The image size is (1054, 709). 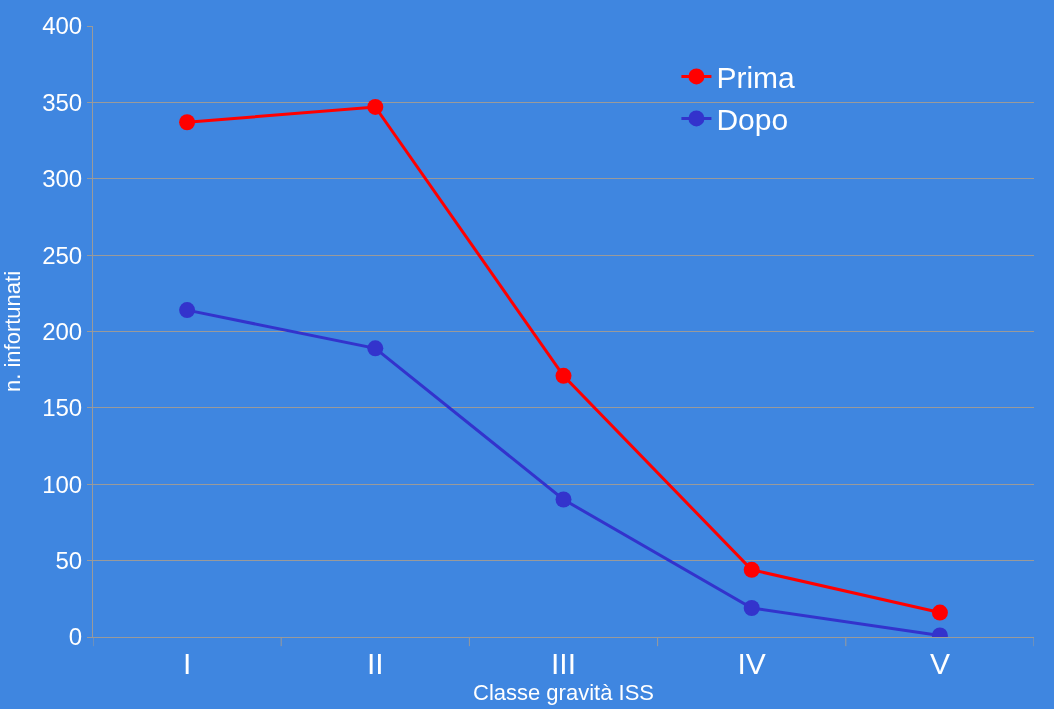 What do you see at coordinates (12, 331) in the screenshot?
I see `y-axis-title: n. infortunati` at bounding box center [12, 331].